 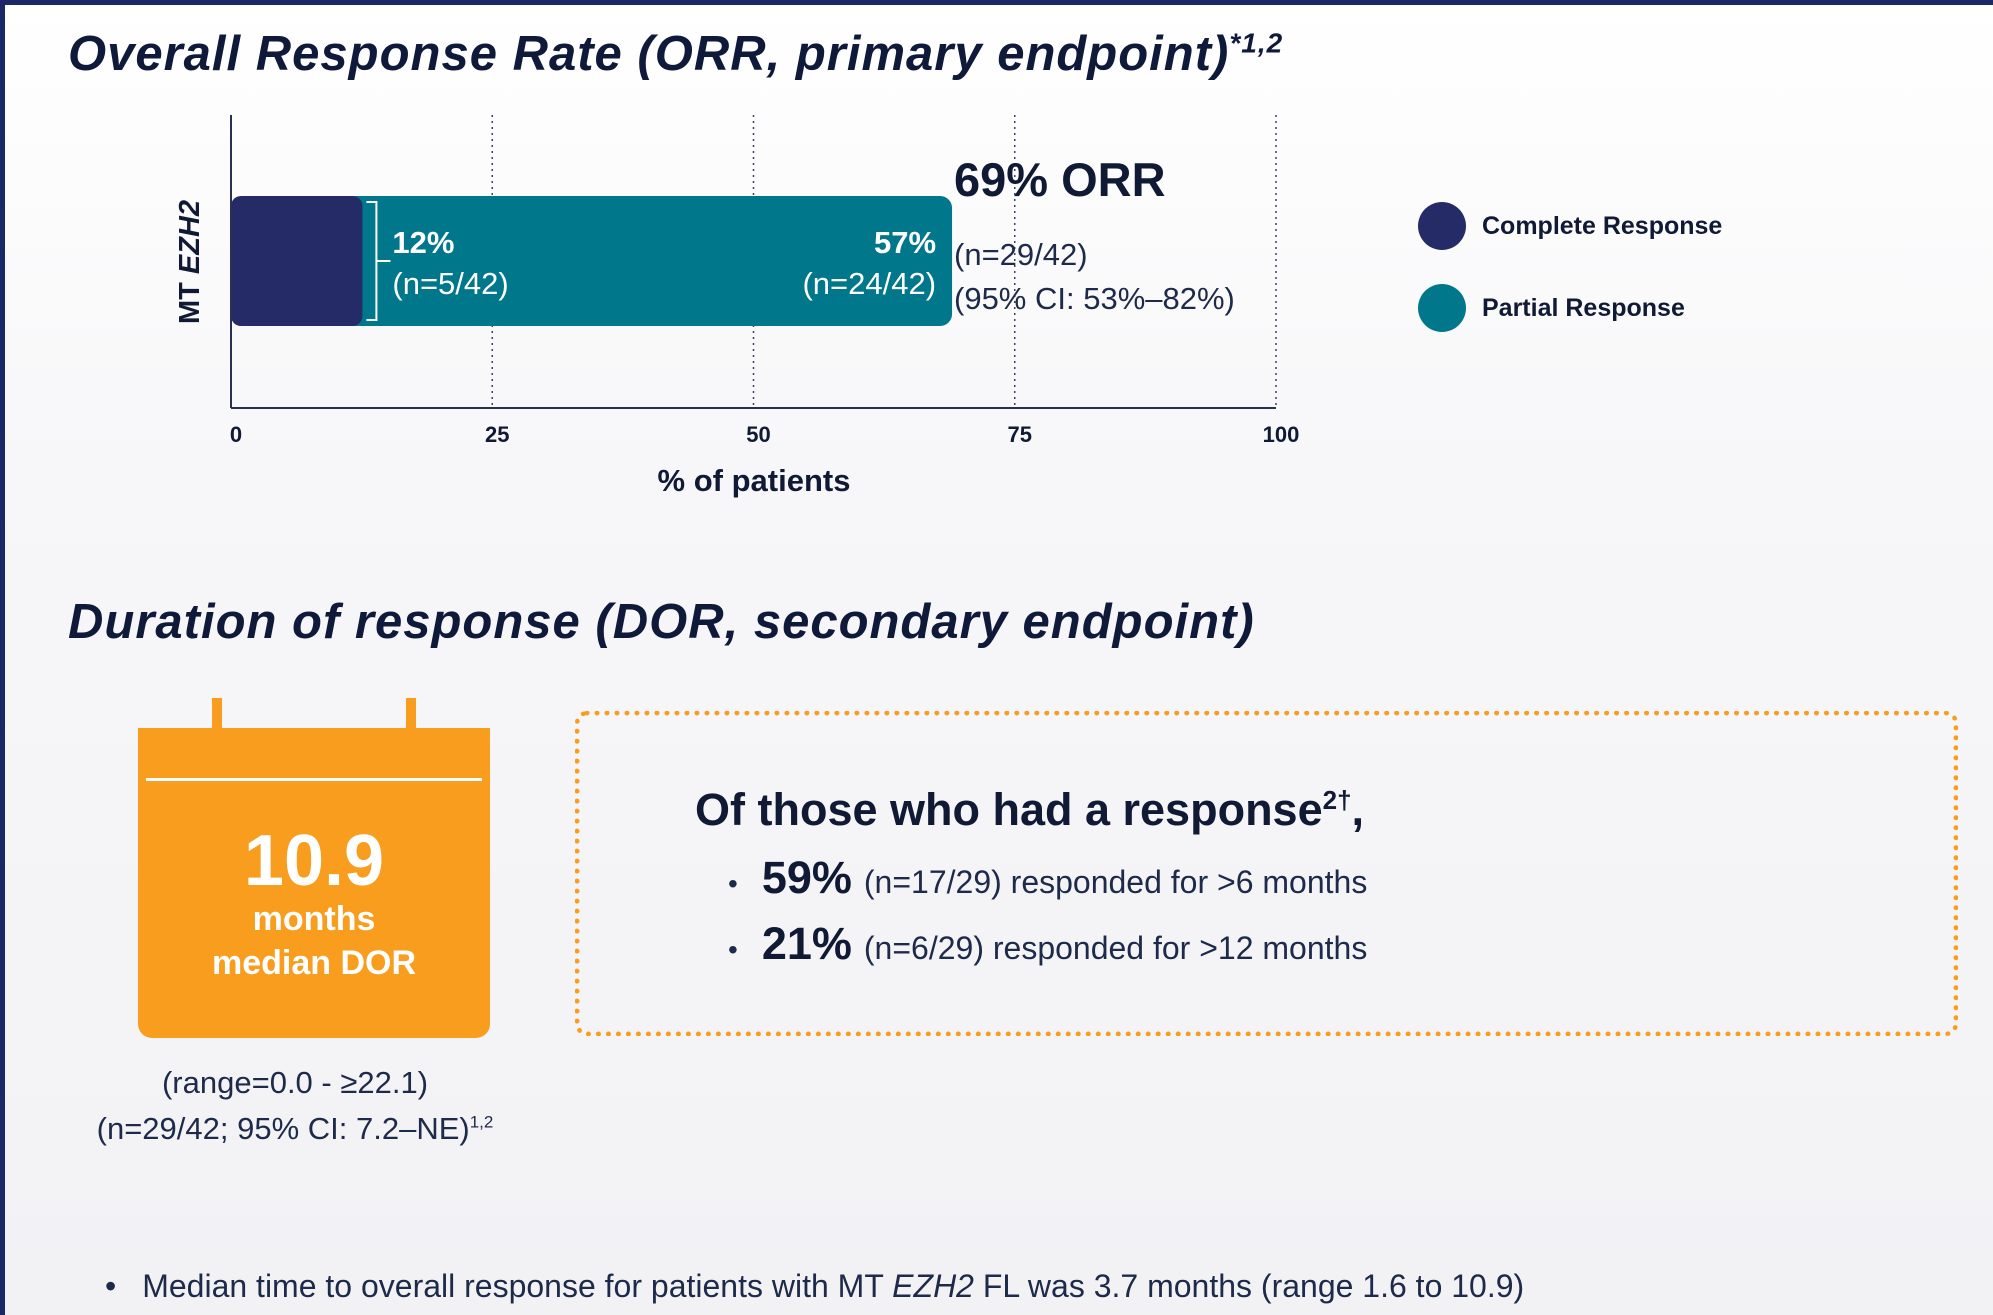 I want to click on responders-item-6-months: • 59% (n=17/29) responded for >6 months, so click(x=1047, y=878).